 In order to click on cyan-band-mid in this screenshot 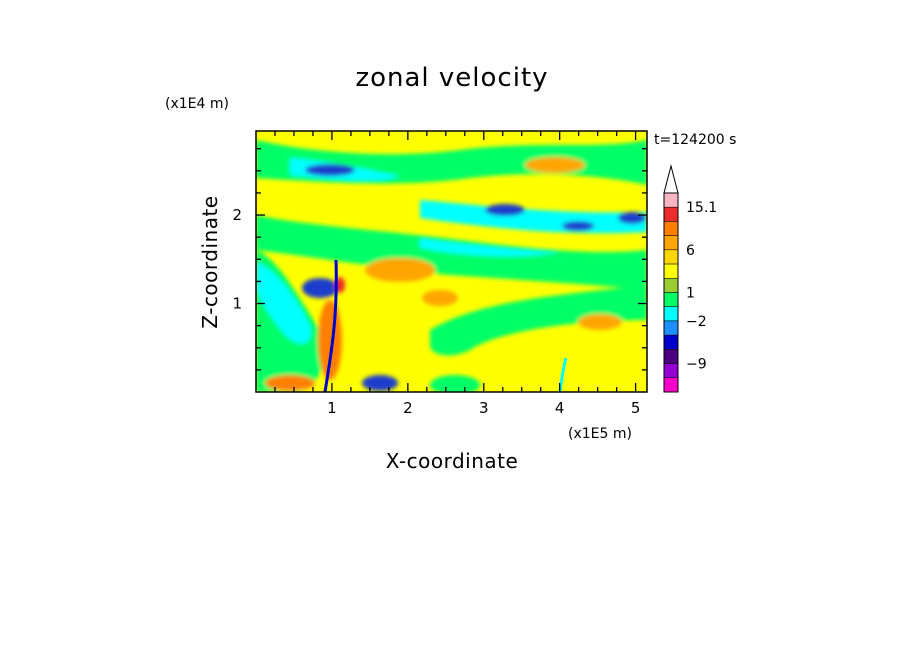, I will do `click(490, 247)`.